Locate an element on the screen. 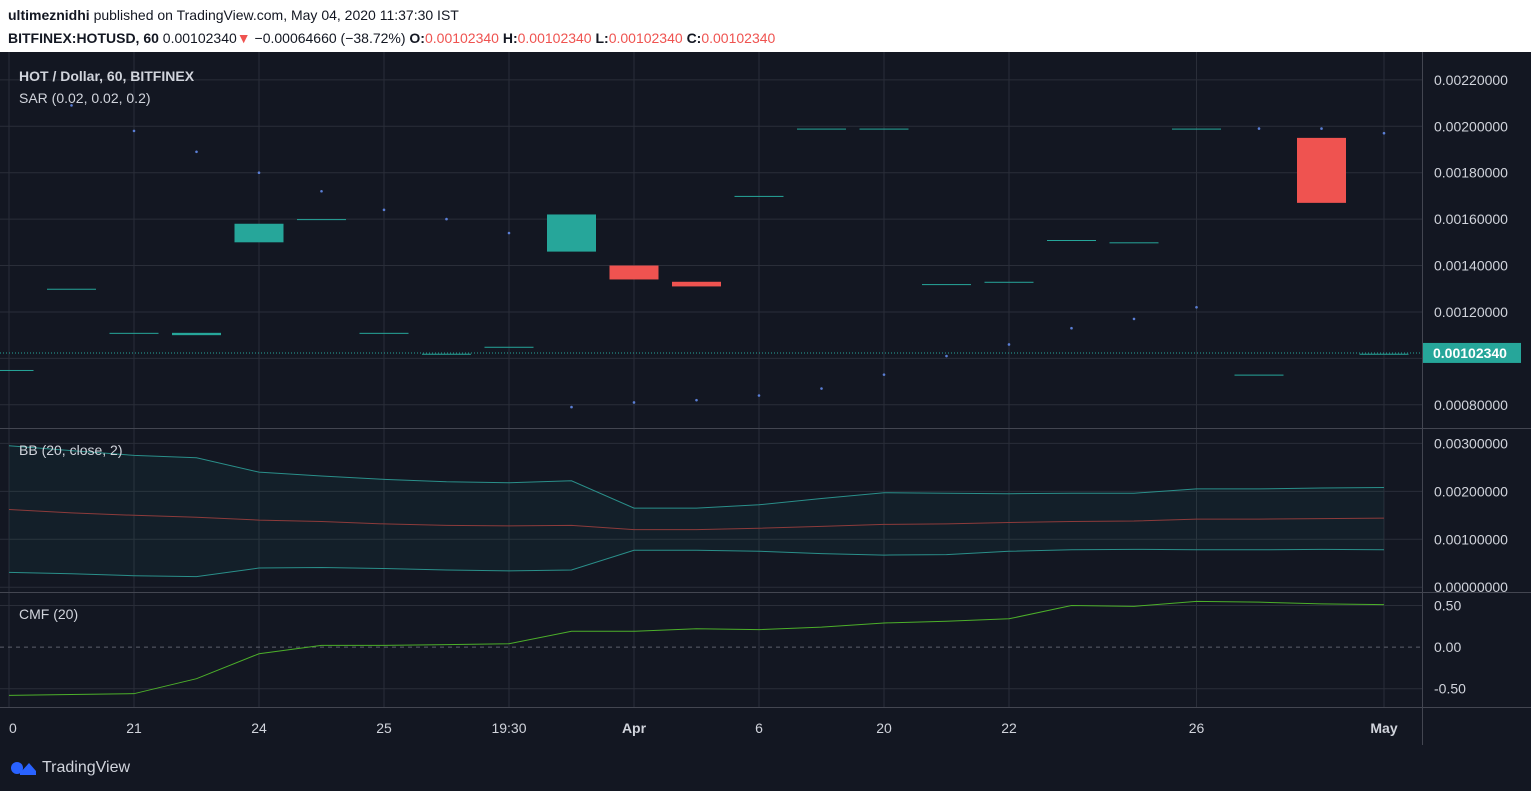 The width and height of the screenshot is (1531, 791). y-tick-label: 0.50 is located at coordinates (1447, 605).